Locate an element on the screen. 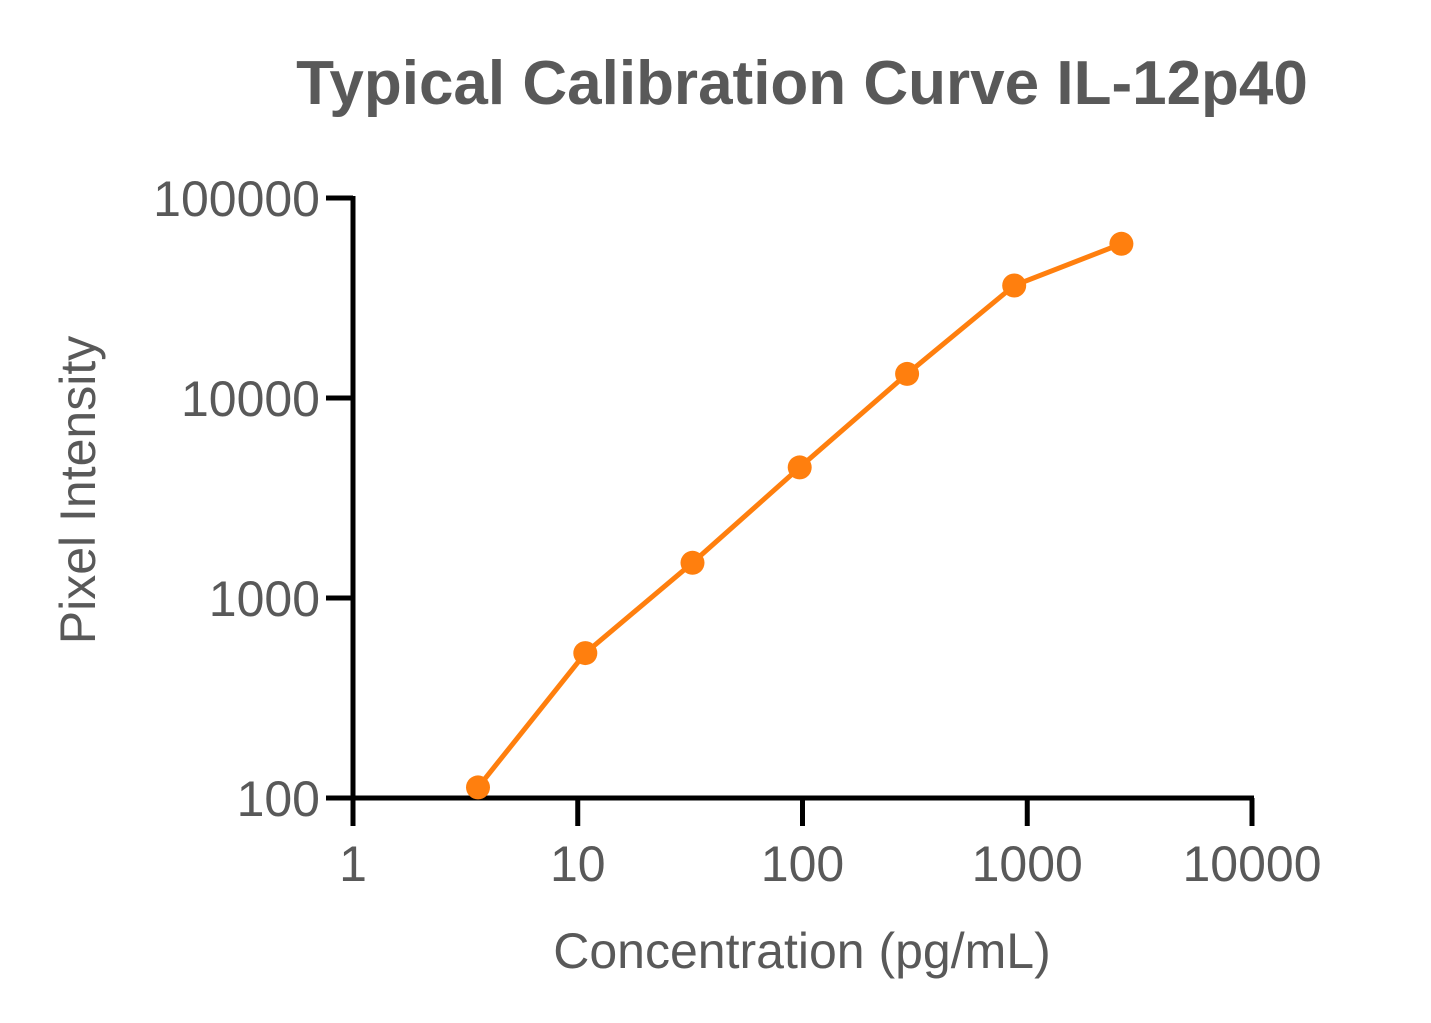  x-axis-label: Concentration (pg/mL) is located at coordinates (801, 951).